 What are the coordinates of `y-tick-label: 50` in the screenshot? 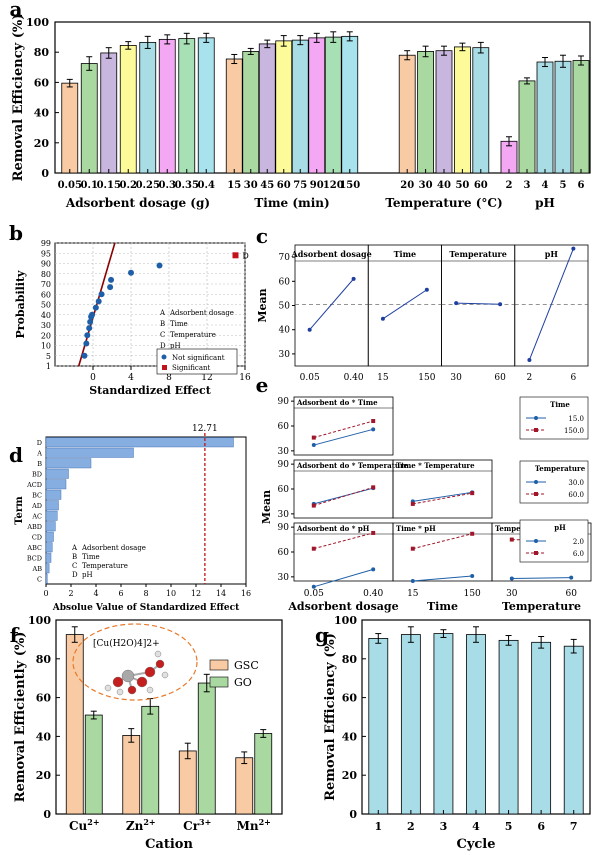 It's located at (285, 307).